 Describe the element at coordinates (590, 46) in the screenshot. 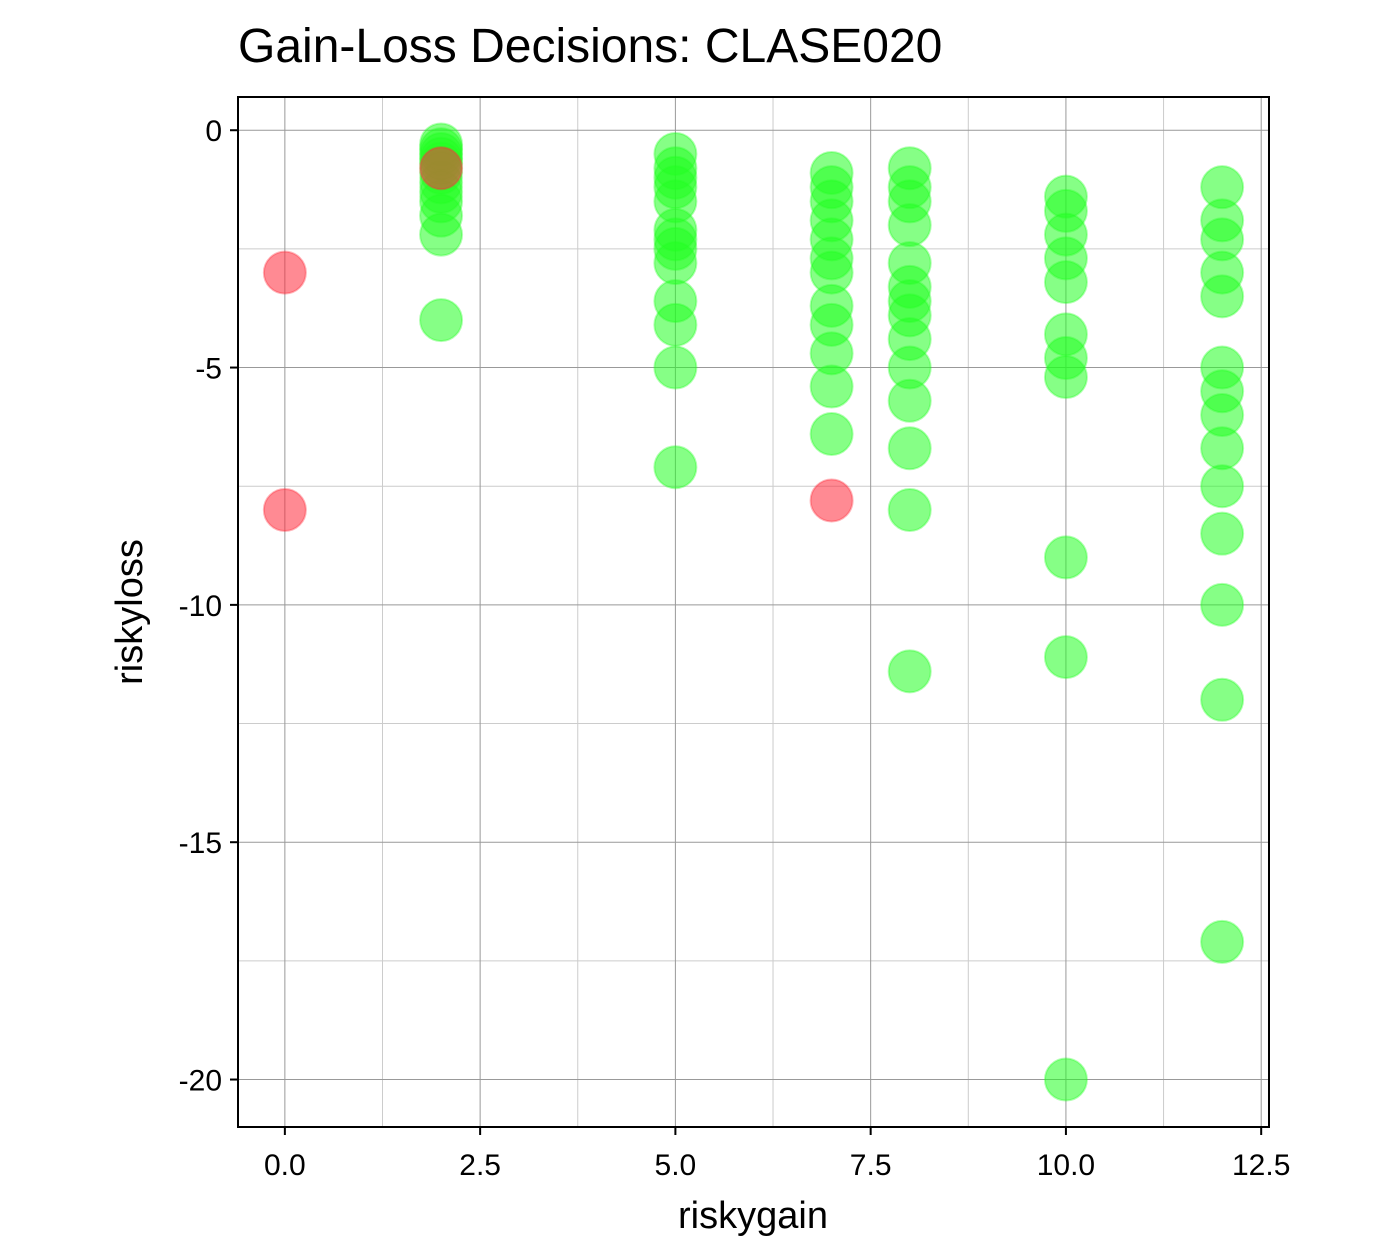

I see `chart-title: Gain-Loss Decisions: CLASE020` at that location.